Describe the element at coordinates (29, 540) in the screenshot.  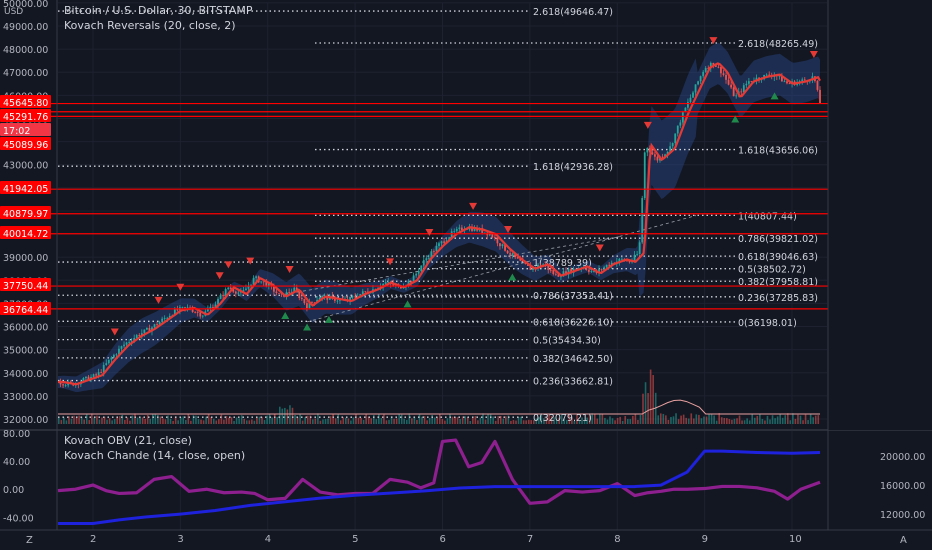
I see `timezone-icon: Z` at that location.